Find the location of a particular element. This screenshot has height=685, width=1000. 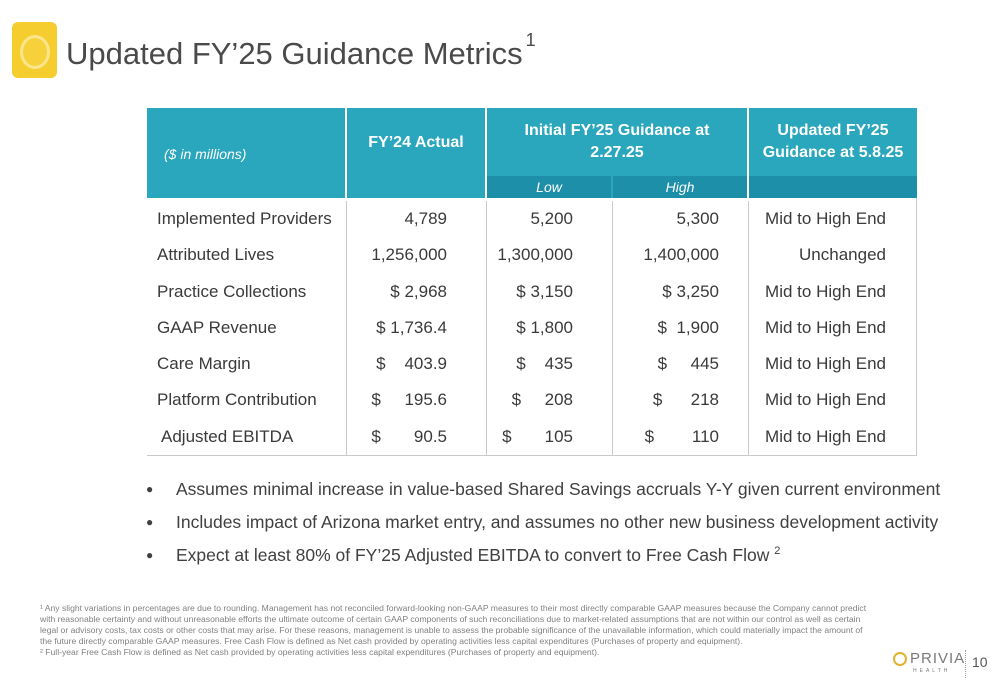

high-value: $ 218 is located at coordinates (685, 400).